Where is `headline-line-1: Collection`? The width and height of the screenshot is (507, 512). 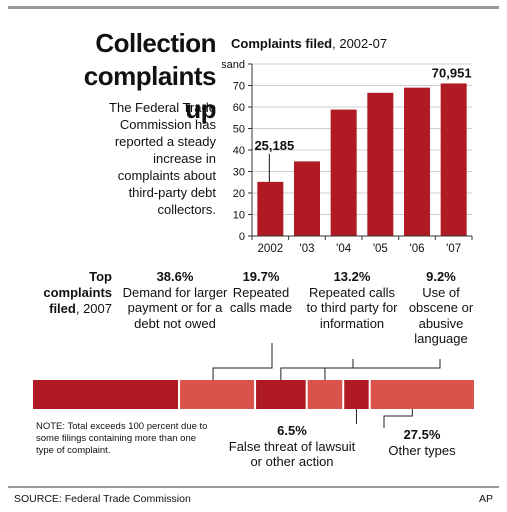 headline-line-1: Collection is located at coordinates (155, 43).